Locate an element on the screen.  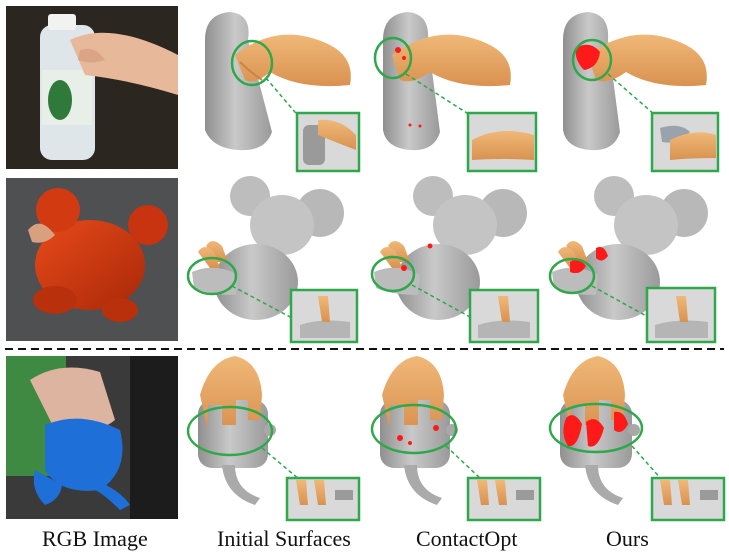
render-teapot-initial is located at coordinates (273, 439).